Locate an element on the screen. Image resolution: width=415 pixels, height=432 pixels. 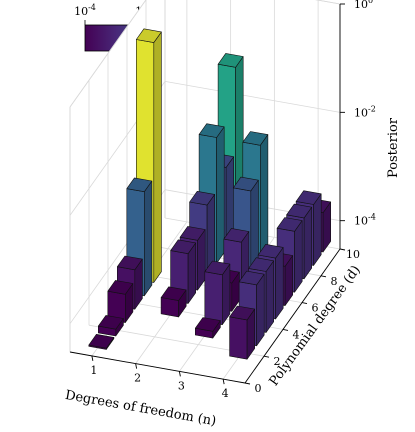
x-tick-label: 2 is located at coordinates (137, 378).